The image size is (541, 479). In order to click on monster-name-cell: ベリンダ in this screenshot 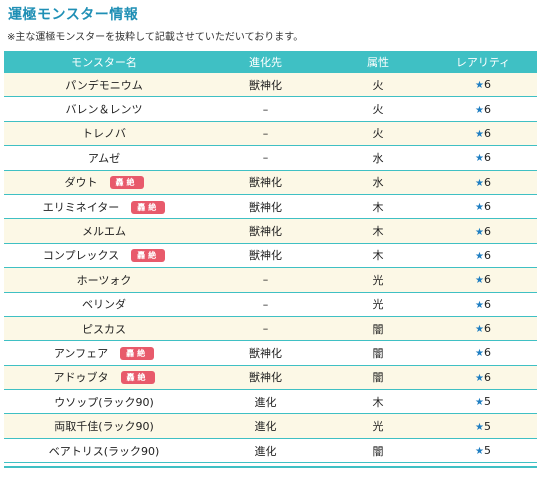, I will do `click(104, 304)`.